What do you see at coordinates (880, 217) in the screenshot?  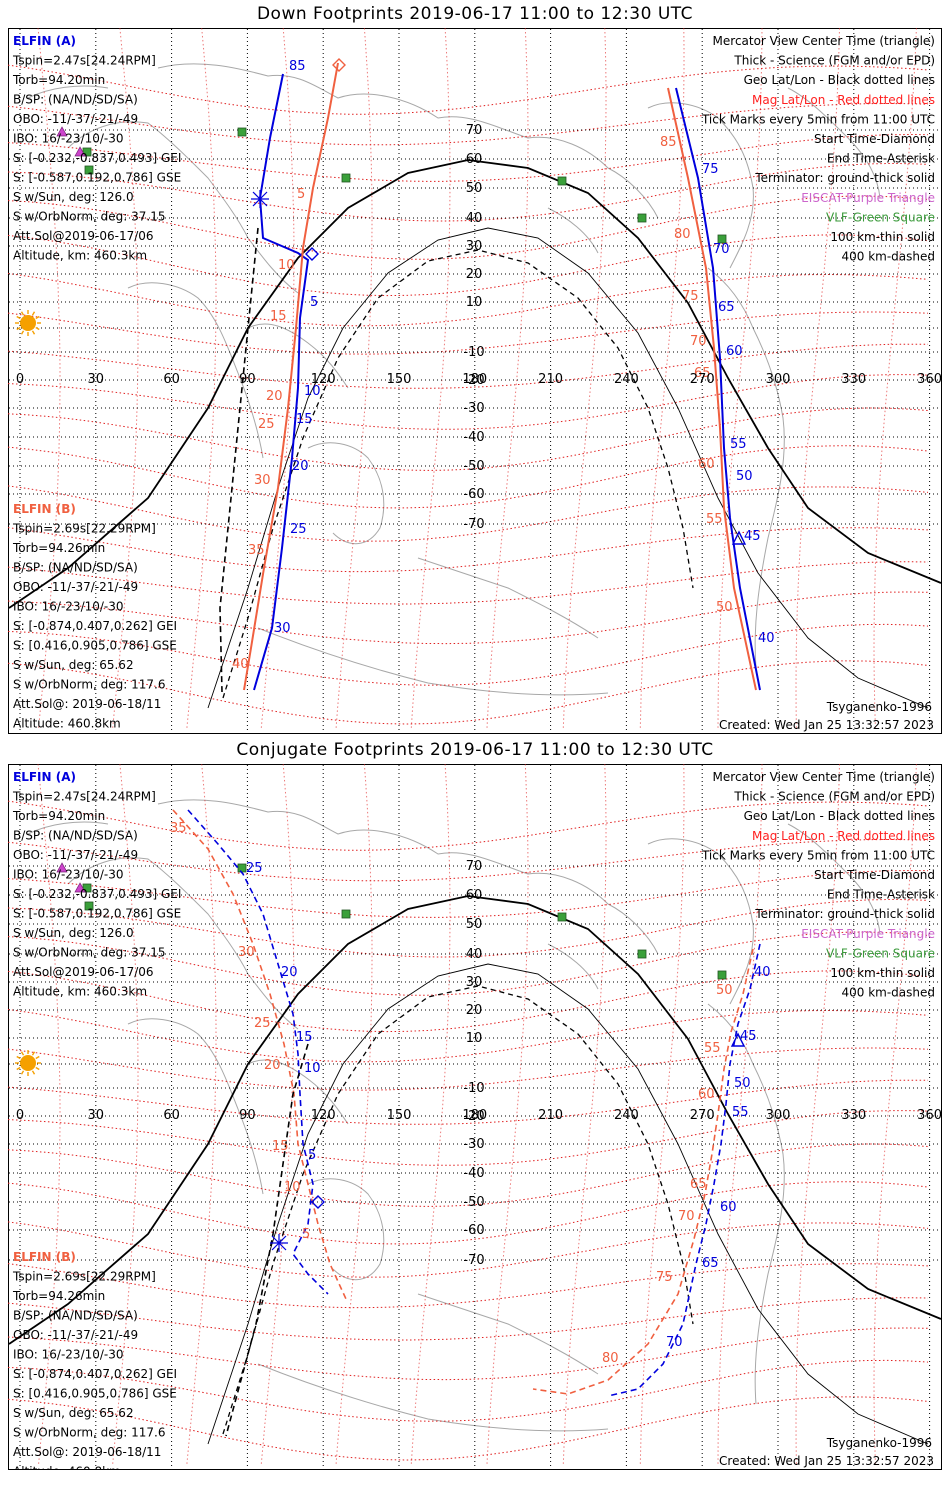 I see `legend-item: VLF-Green Square` at bounding box center [880, 217].